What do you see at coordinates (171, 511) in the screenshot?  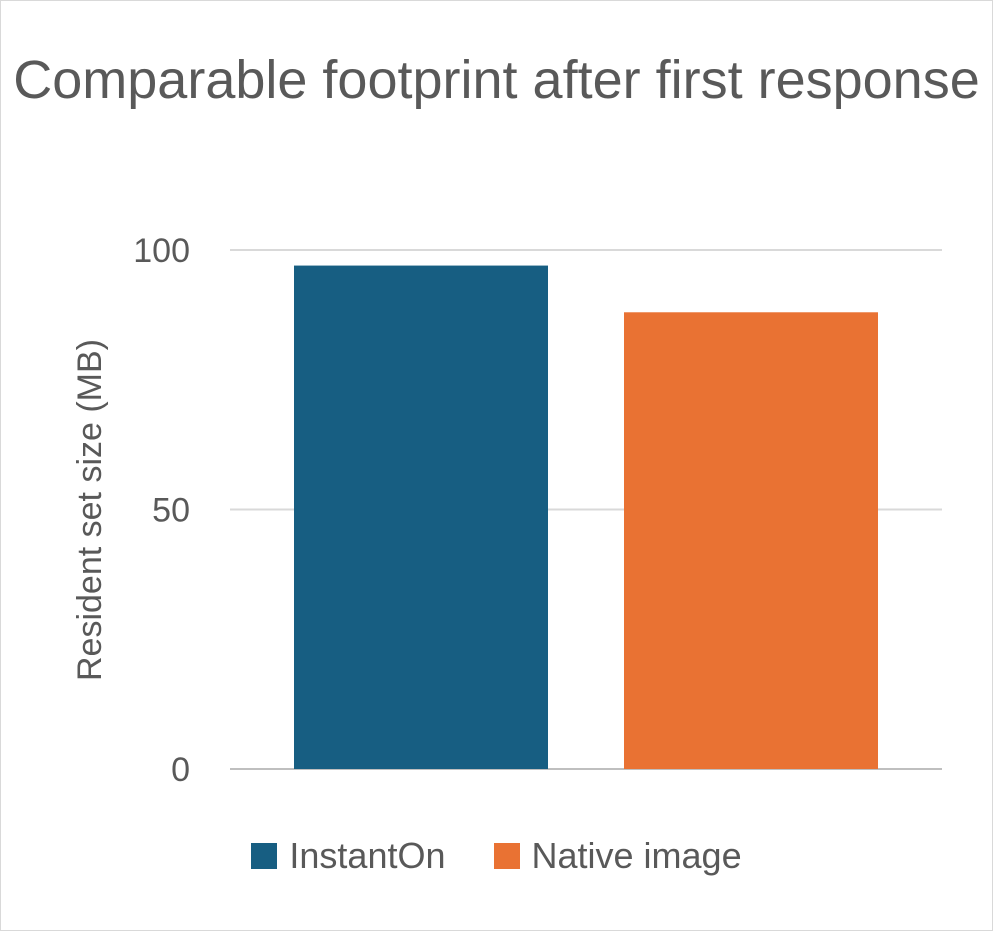 I see `y-tick-label: 50` at bounding box center [171, 511].